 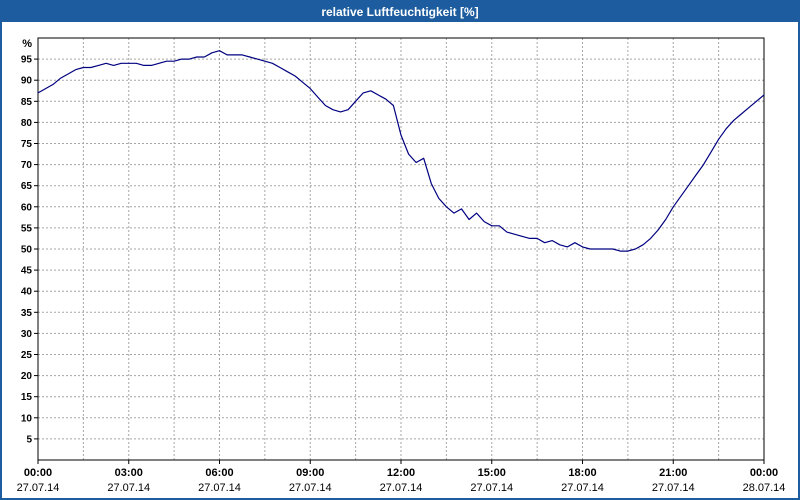 I want to click on x-tick-time-label: 15:00, so click(x=492, y=473).